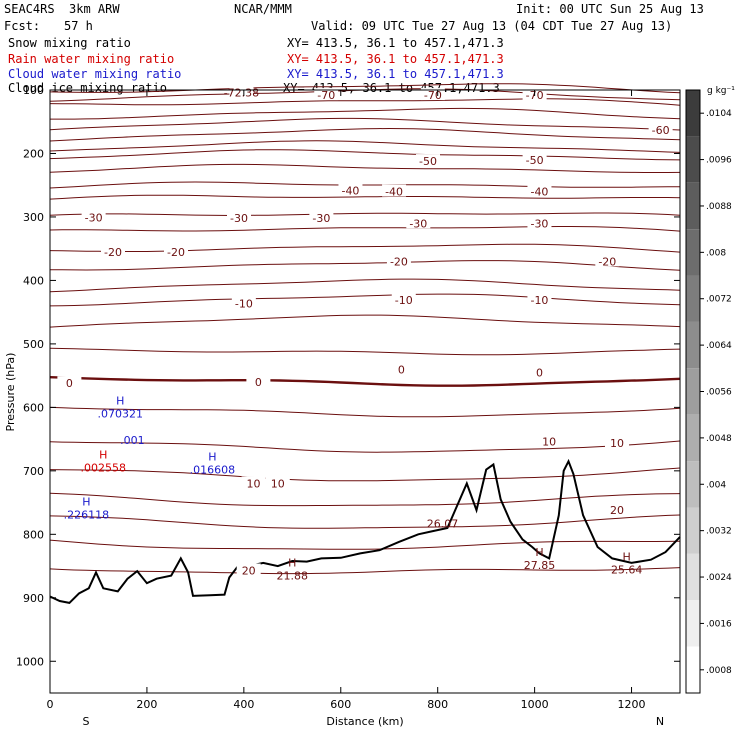 The width and height of the screenshot is (740, 740). I want to click on y-tick-label: 700, so click(33, 471).